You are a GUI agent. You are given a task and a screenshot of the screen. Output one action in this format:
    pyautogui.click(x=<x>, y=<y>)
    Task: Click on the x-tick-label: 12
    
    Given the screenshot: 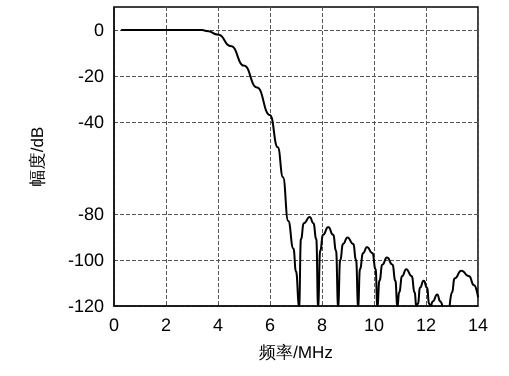 What is the action you would take?
    pyautogui.click(x=426, y=325)
    